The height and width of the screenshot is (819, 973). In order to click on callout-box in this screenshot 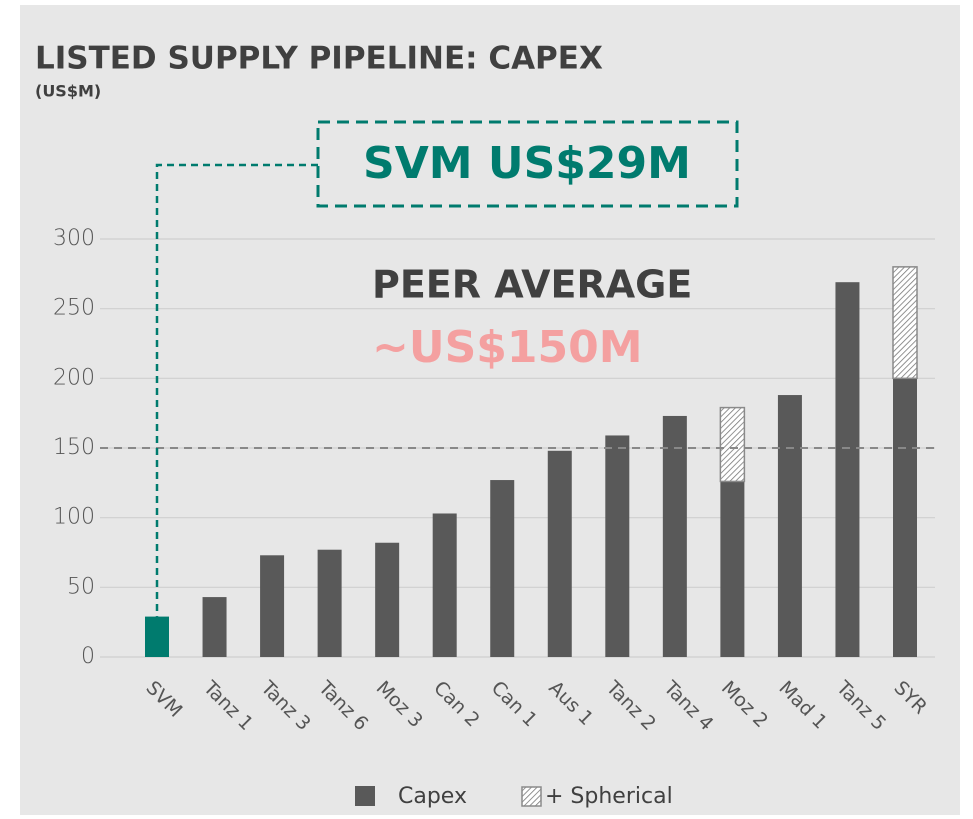, I will do `click(527, 164)`.